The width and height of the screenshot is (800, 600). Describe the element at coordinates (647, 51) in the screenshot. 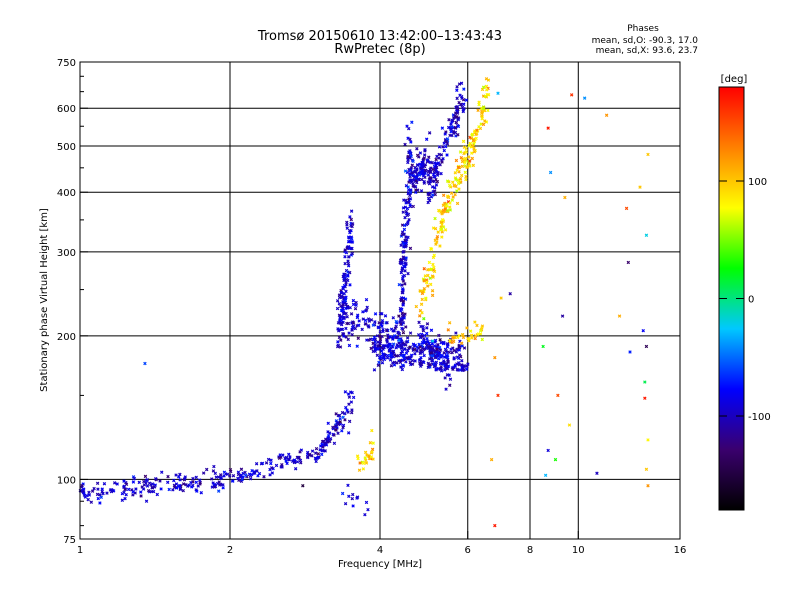

I see `phases-info-x: mean, sd,X: 93.6, 23.7` at that location.